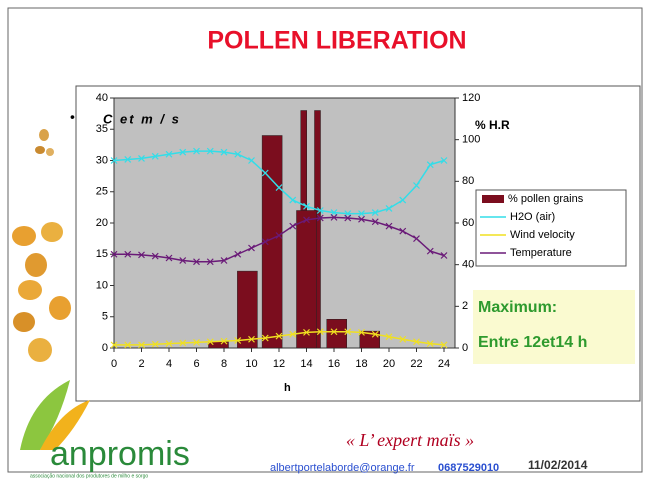 This screenshot has width=650, height=480. Describe the element at coordinates (517, 307) in the screenshot. I see `annotation: Maximum:` at that location.